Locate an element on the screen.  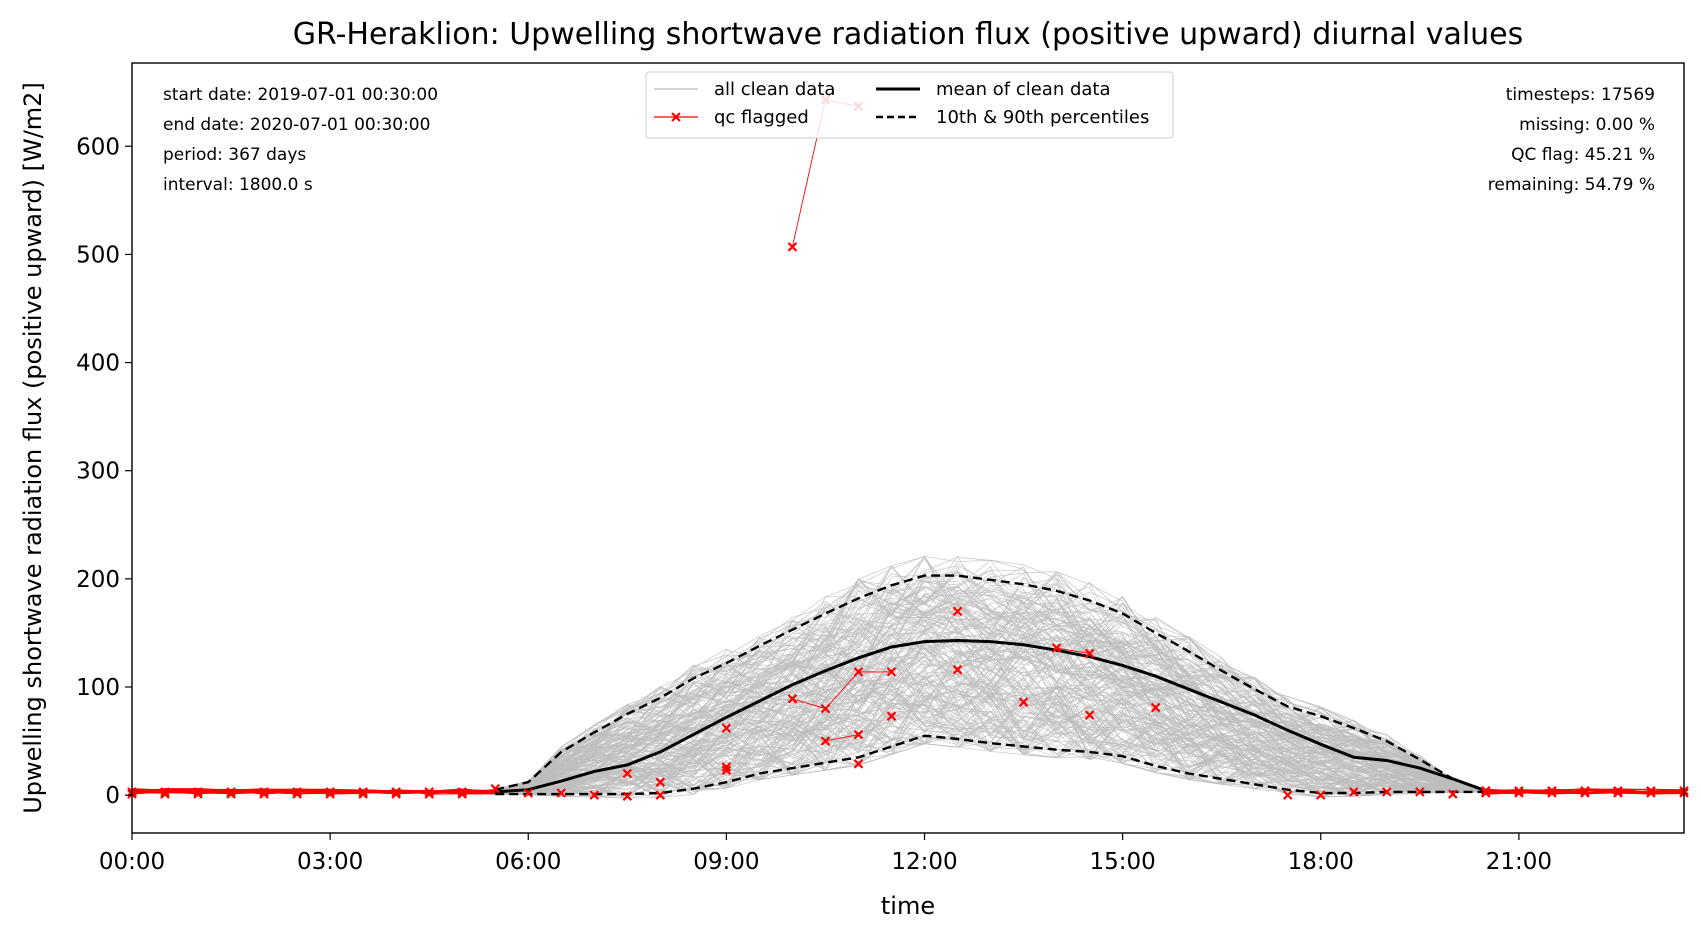
info-left-line: start date: 2019-07-01 00:30:00 is located at coordinates (300, 95).